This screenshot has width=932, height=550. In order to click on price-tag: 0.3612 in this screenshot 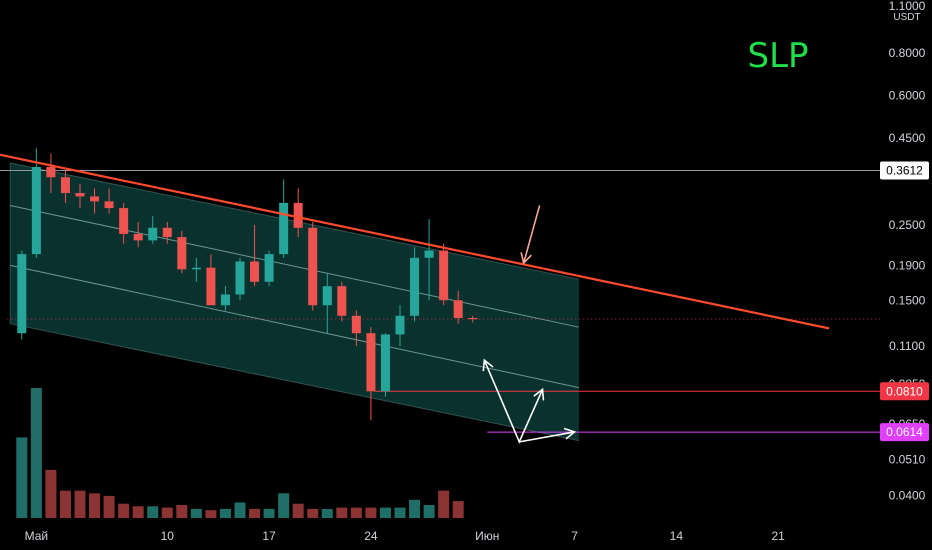, I will do `click(904, 170)`.